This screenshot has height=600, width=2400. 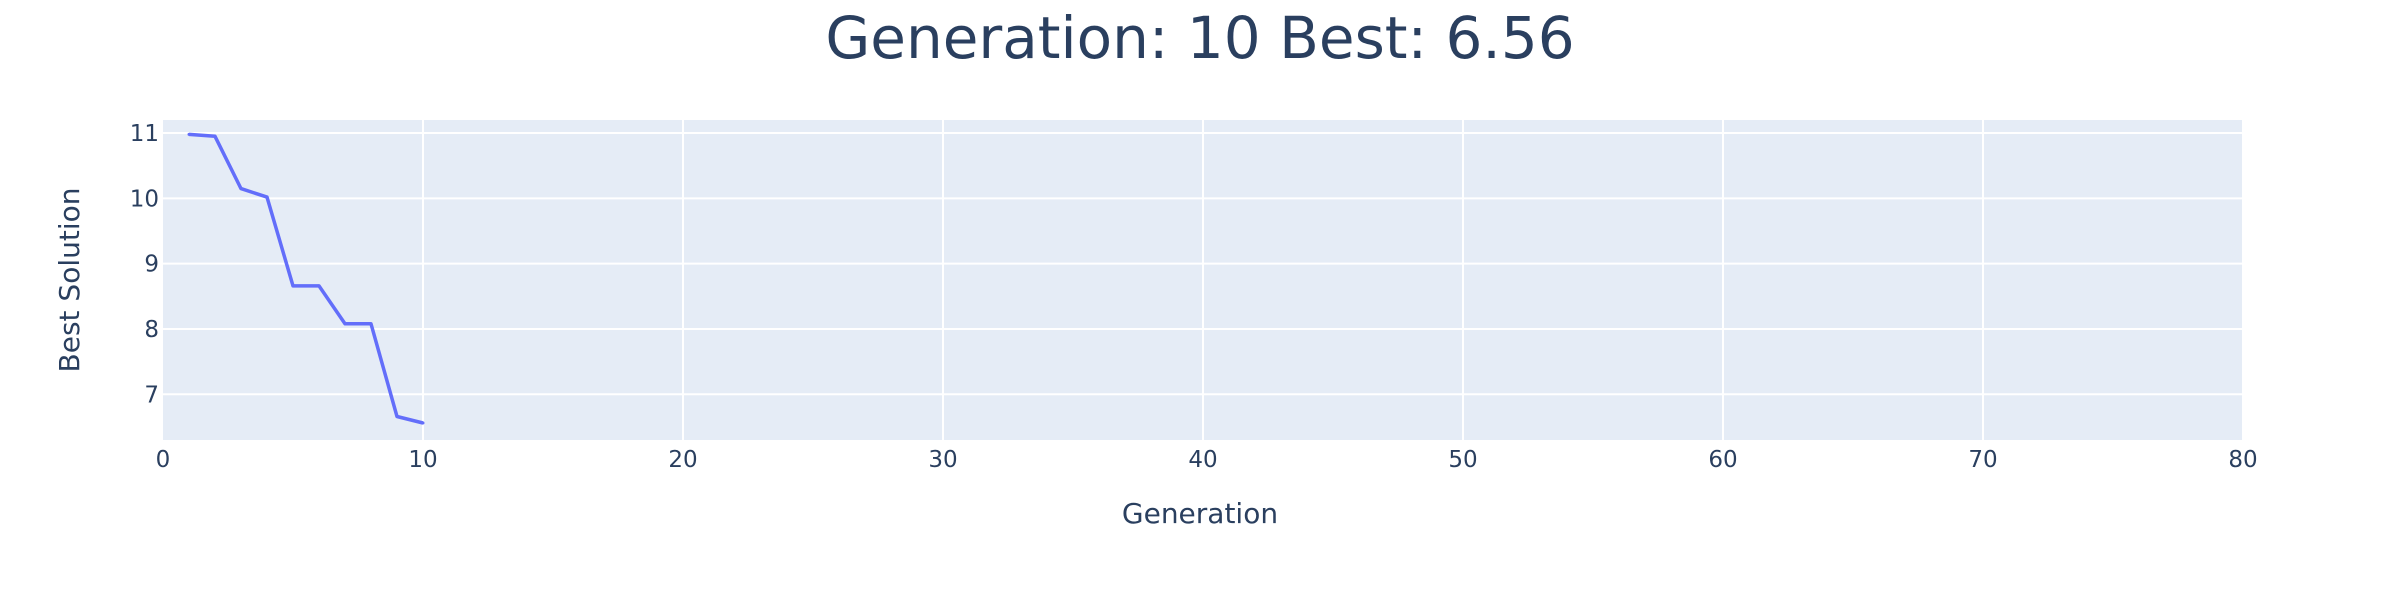 I want to click on chart-title: Generation: 10 Best: 6.56, so click(x=1199, y=38).